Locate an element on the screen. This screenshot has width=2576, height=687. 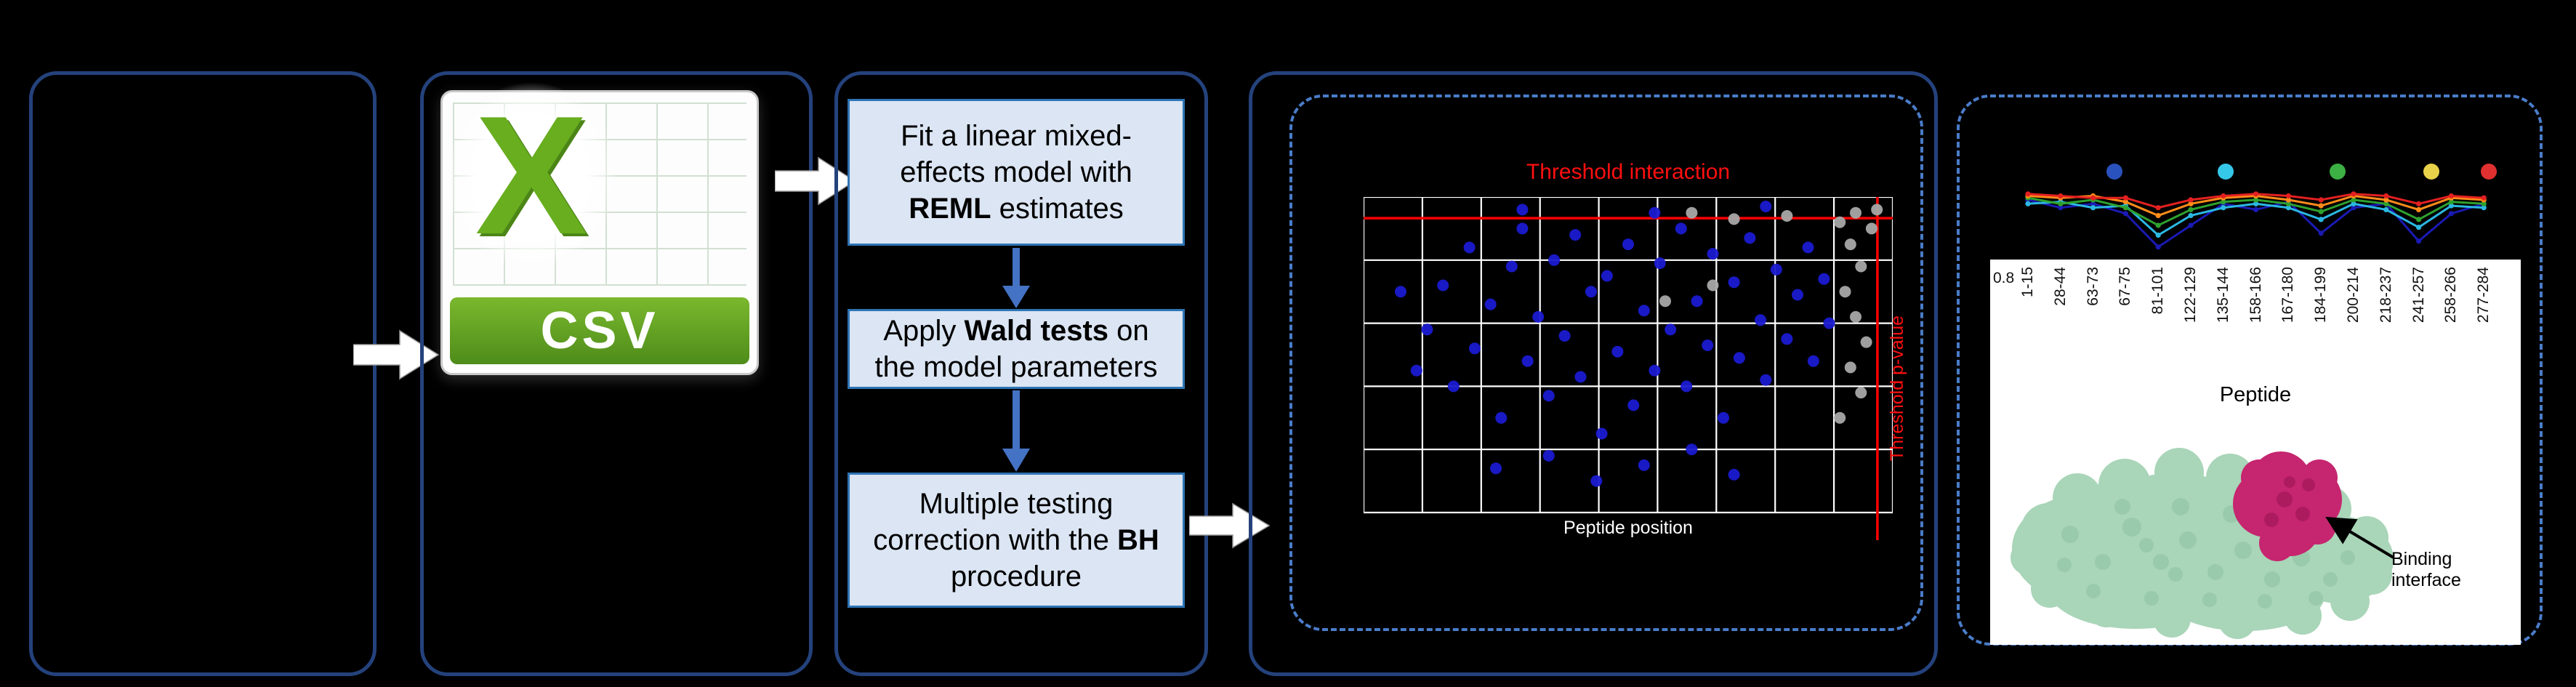
step-text-bold: BH is located at coordinates (1137, 540).